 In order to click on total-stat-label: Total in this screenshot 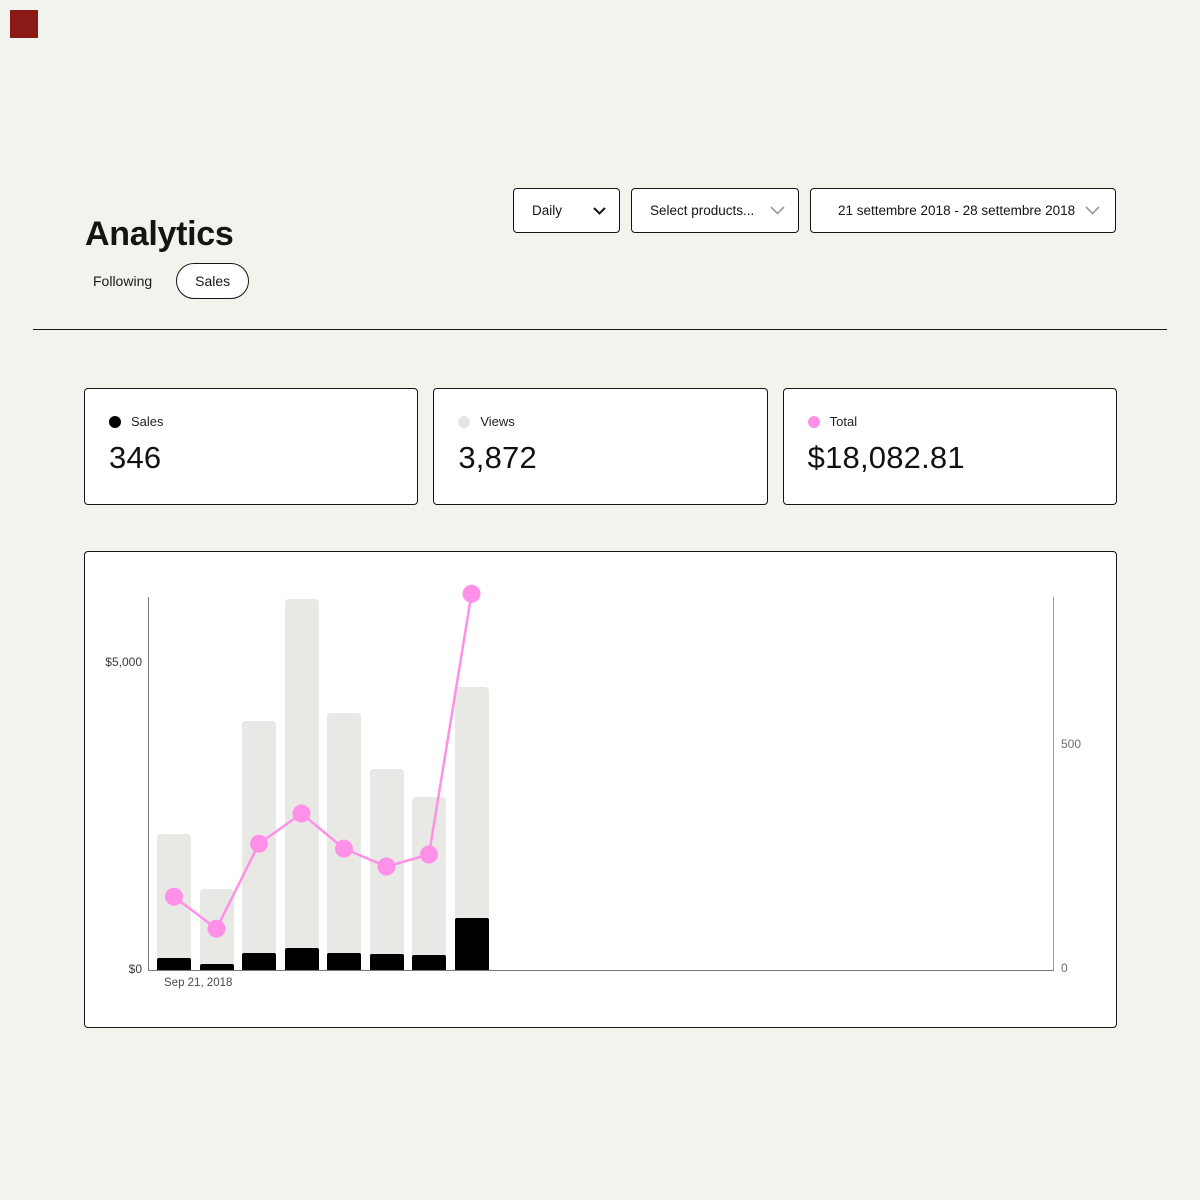, I will do `click(843, 421)`.